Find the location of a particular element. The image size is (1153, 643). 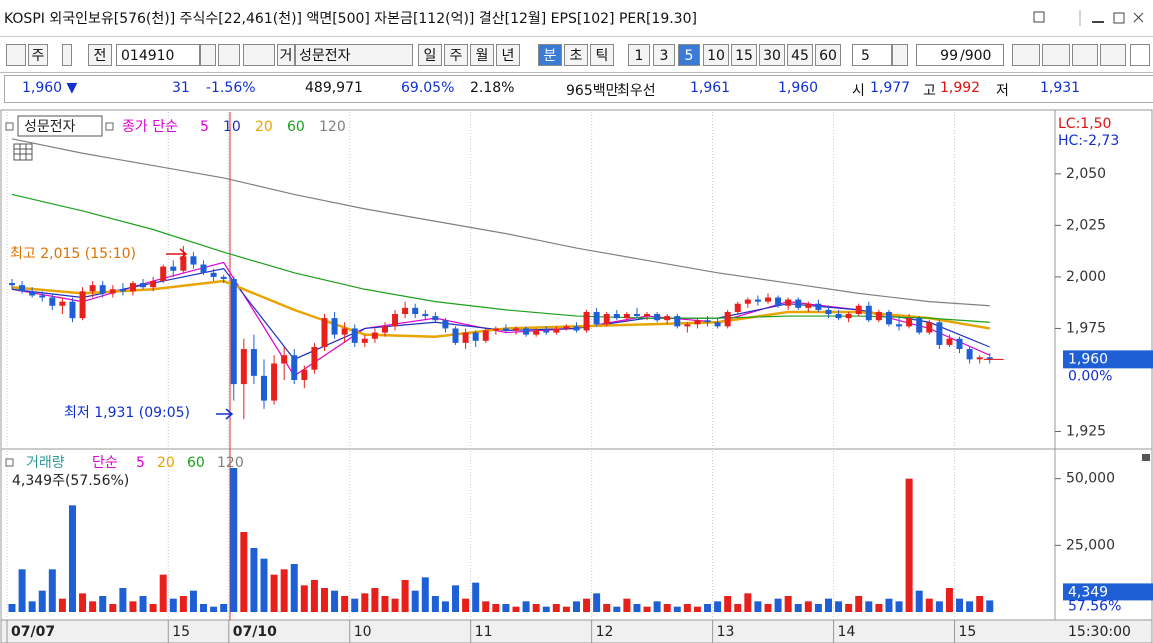

toolbar-button: 전 is located at coordinates (100, 55).